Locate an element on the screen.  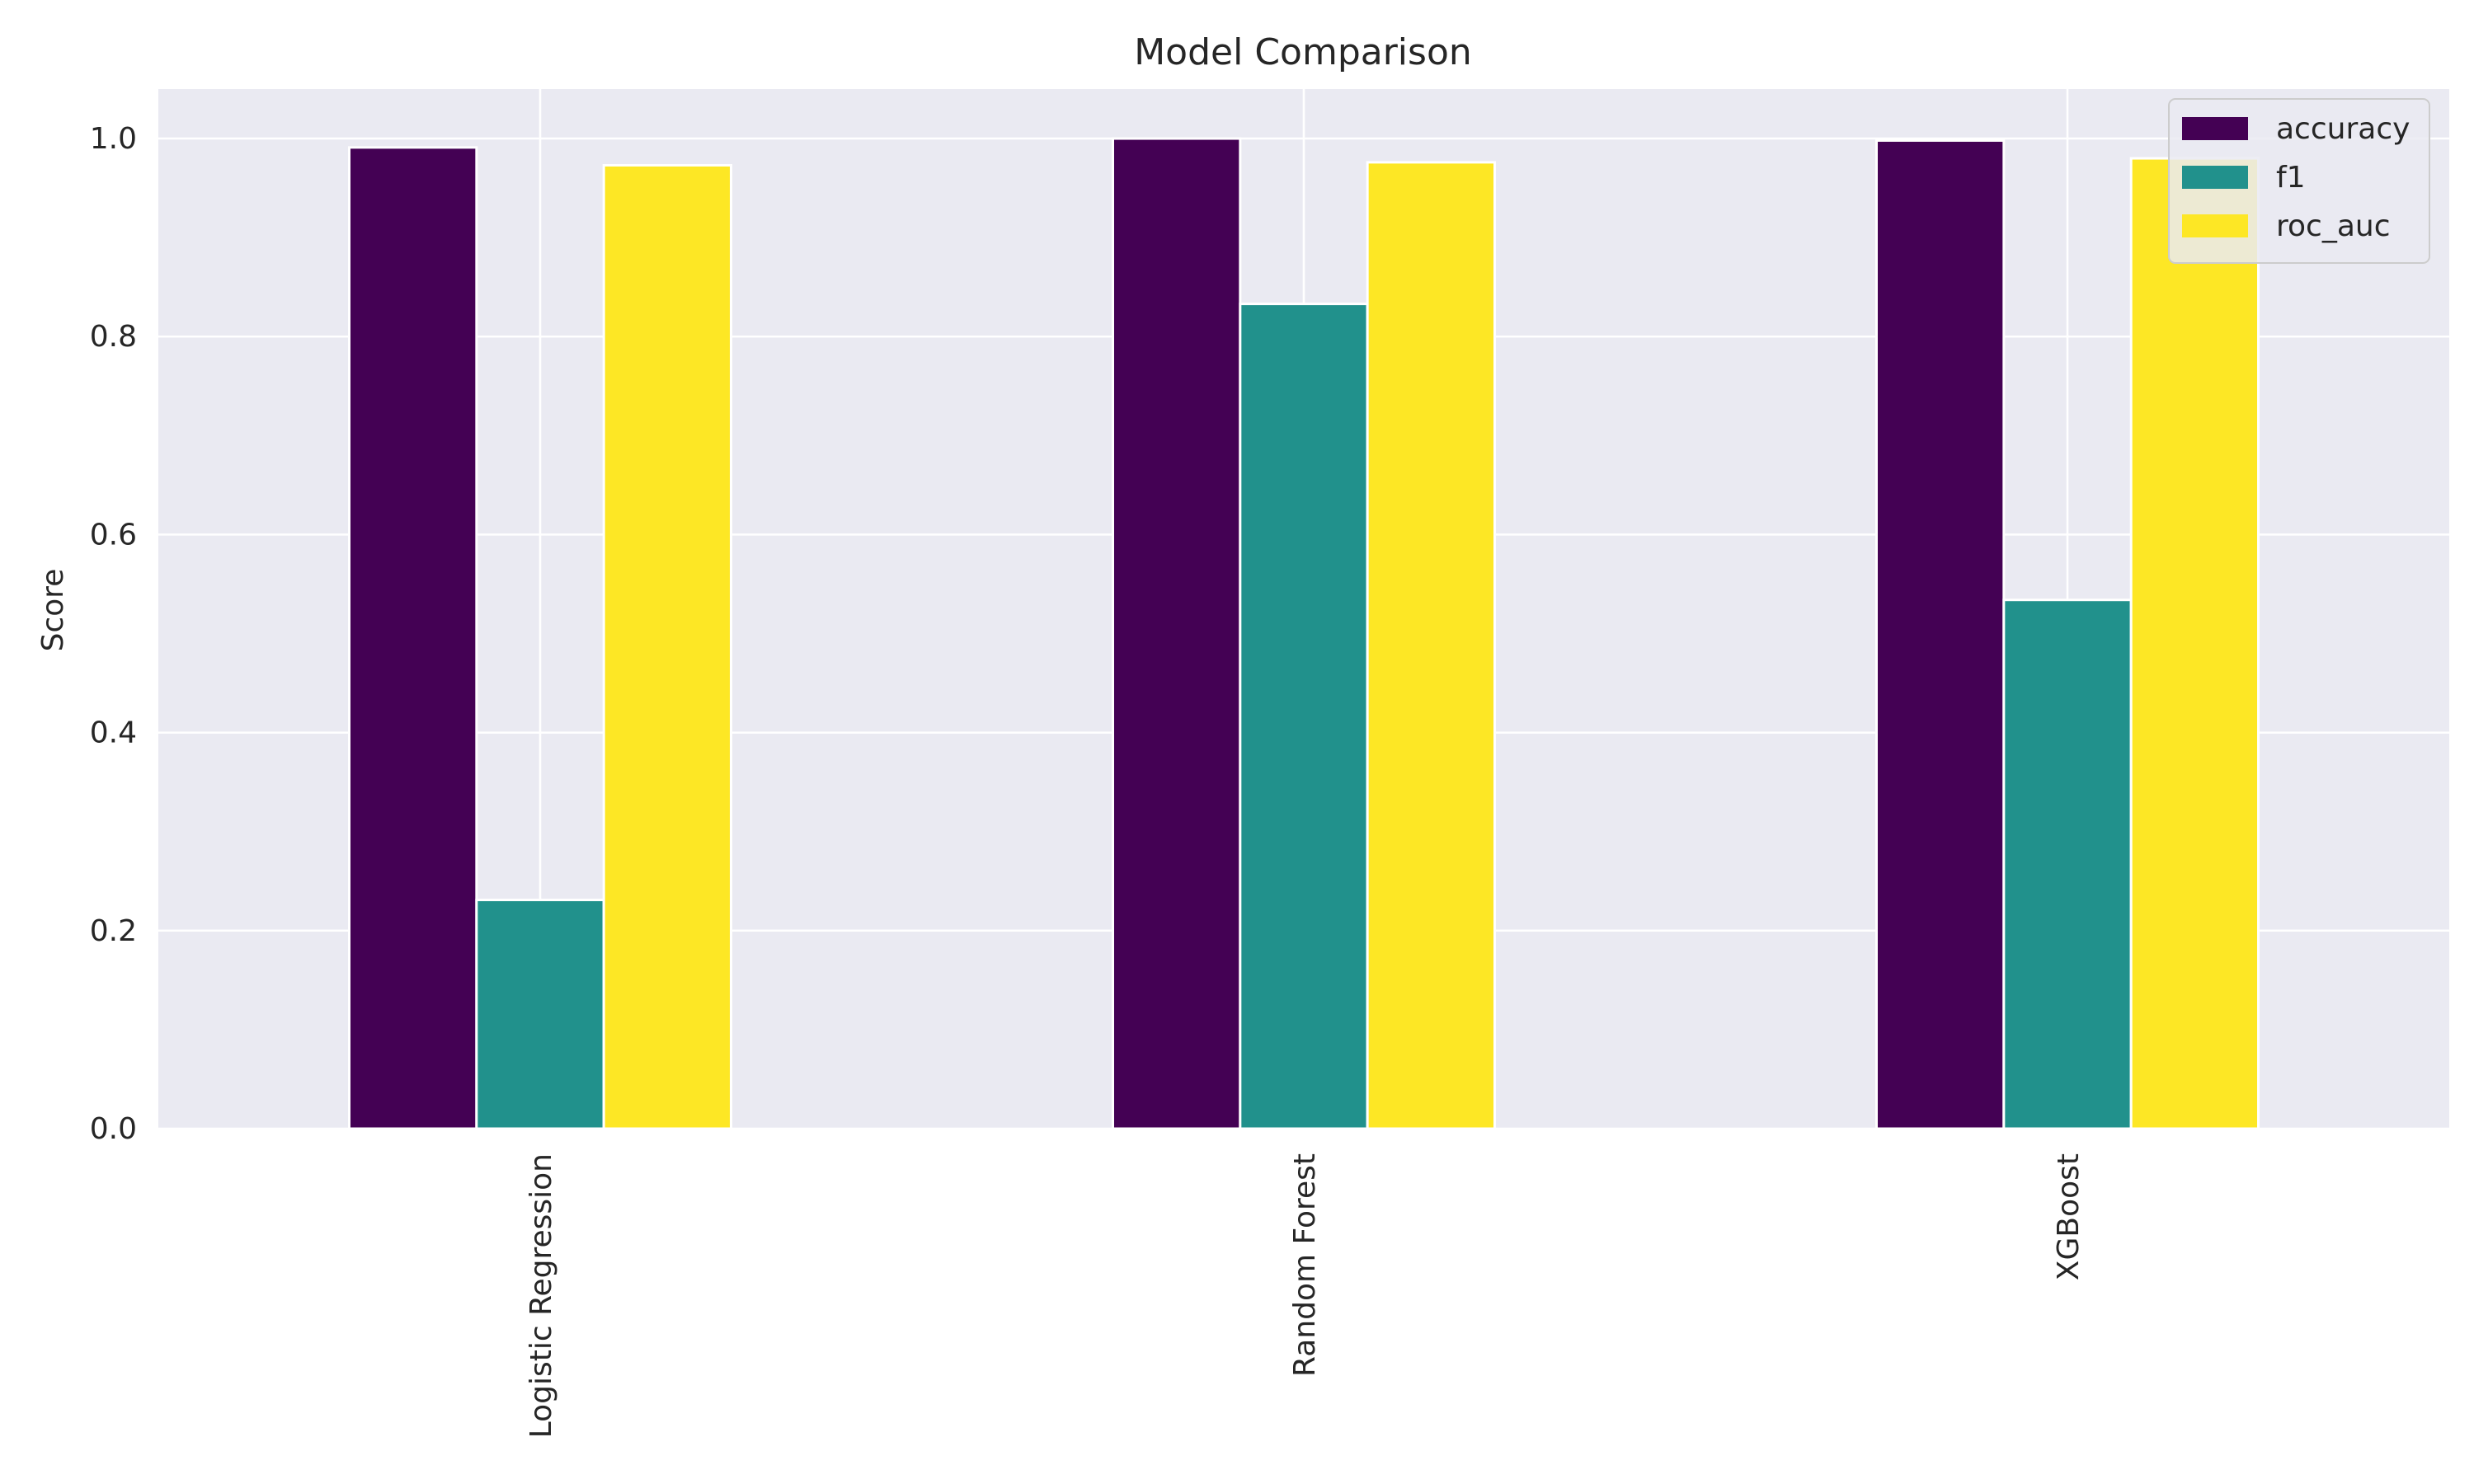
legend: accuracy f1 roc_auc is located at coordinates (2299, 181).